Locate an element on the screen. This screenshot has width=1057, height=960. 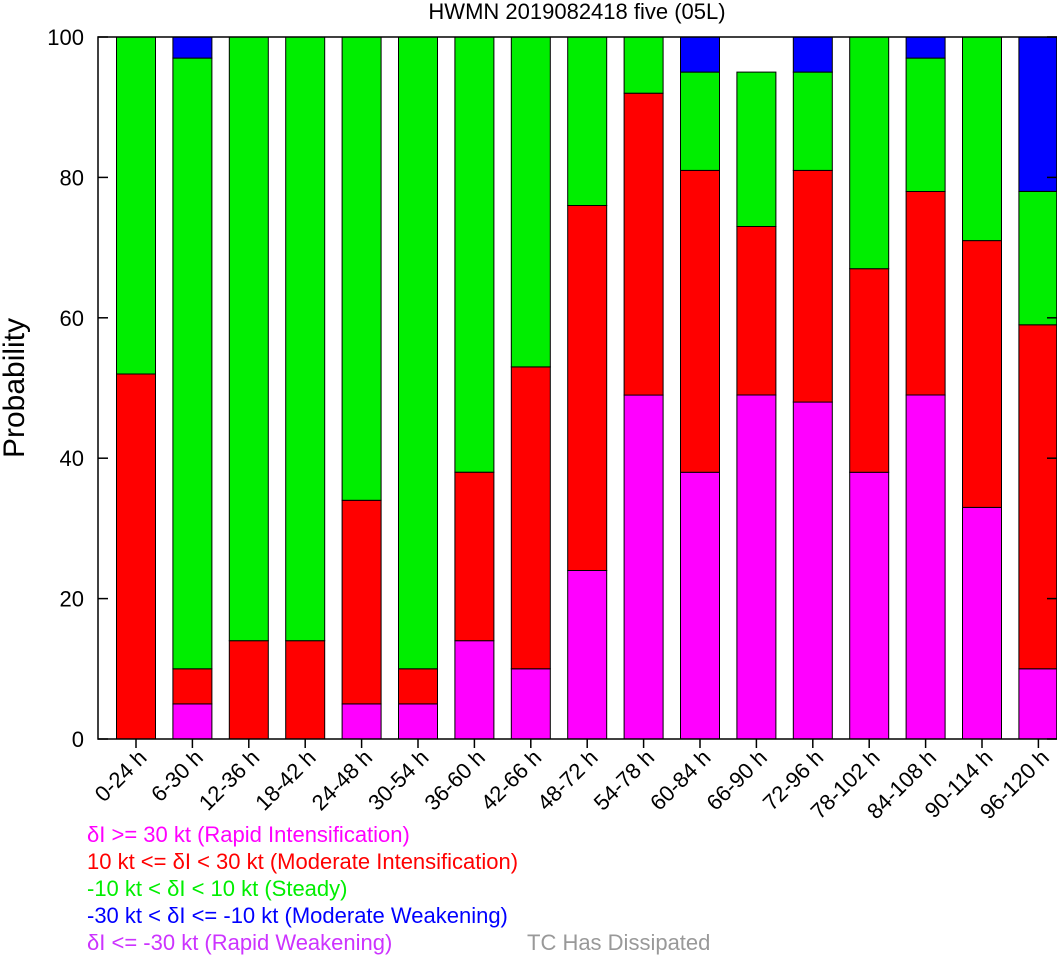
bar-stack-30-54h is located at coordinates (418, 388).